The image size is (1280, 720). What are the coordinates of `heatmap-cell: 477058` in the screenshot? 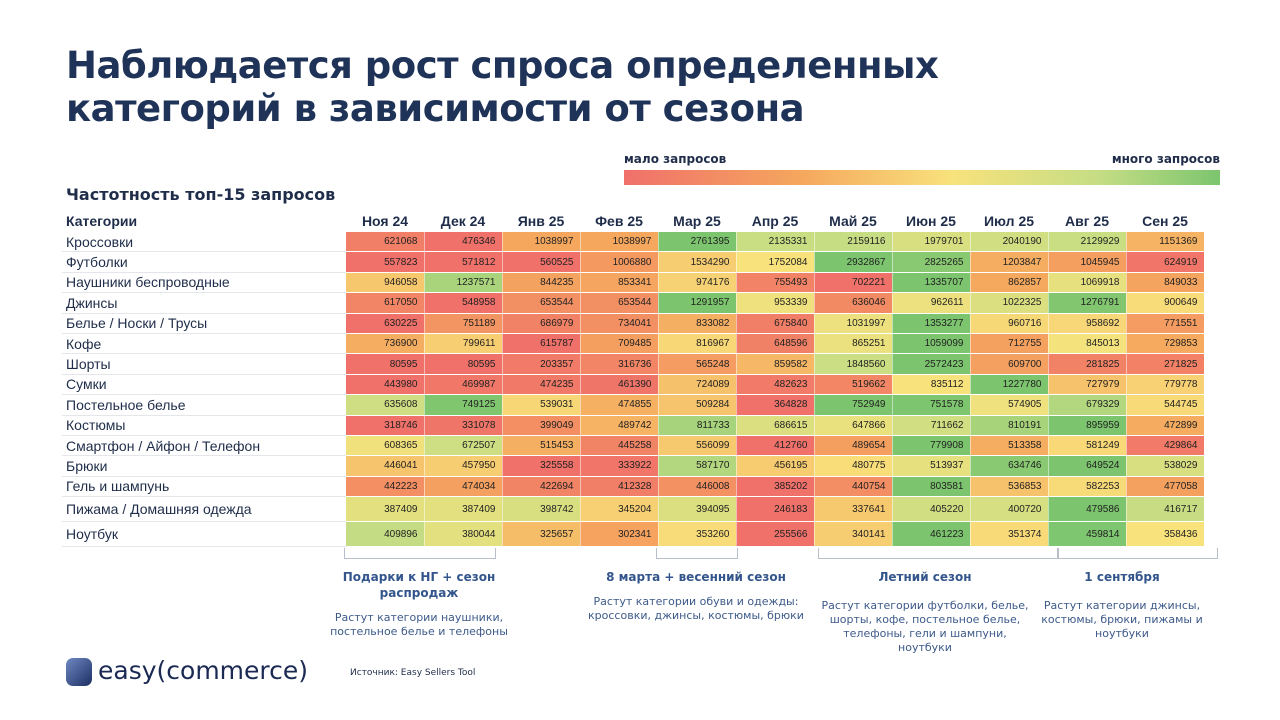 It's located at (1165, 487).